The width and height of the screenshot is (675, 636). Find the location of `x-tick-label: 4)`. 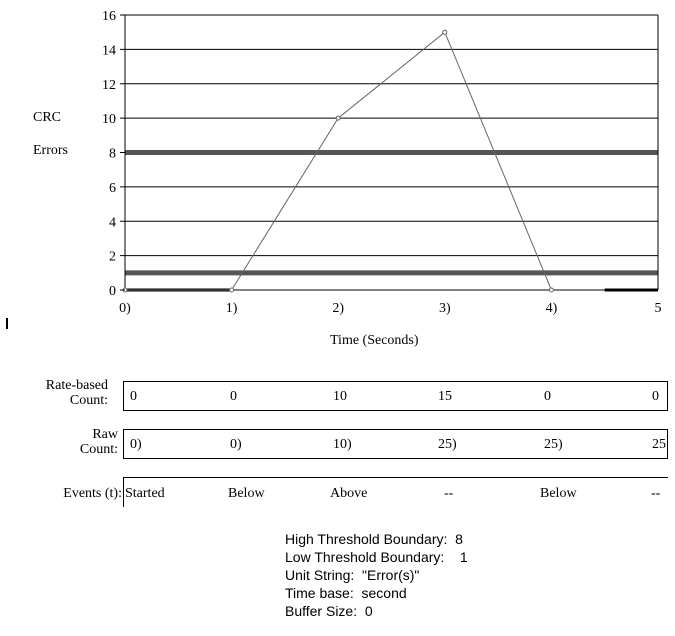

x-tick-label: 4) is located at coordinates (552, 308).